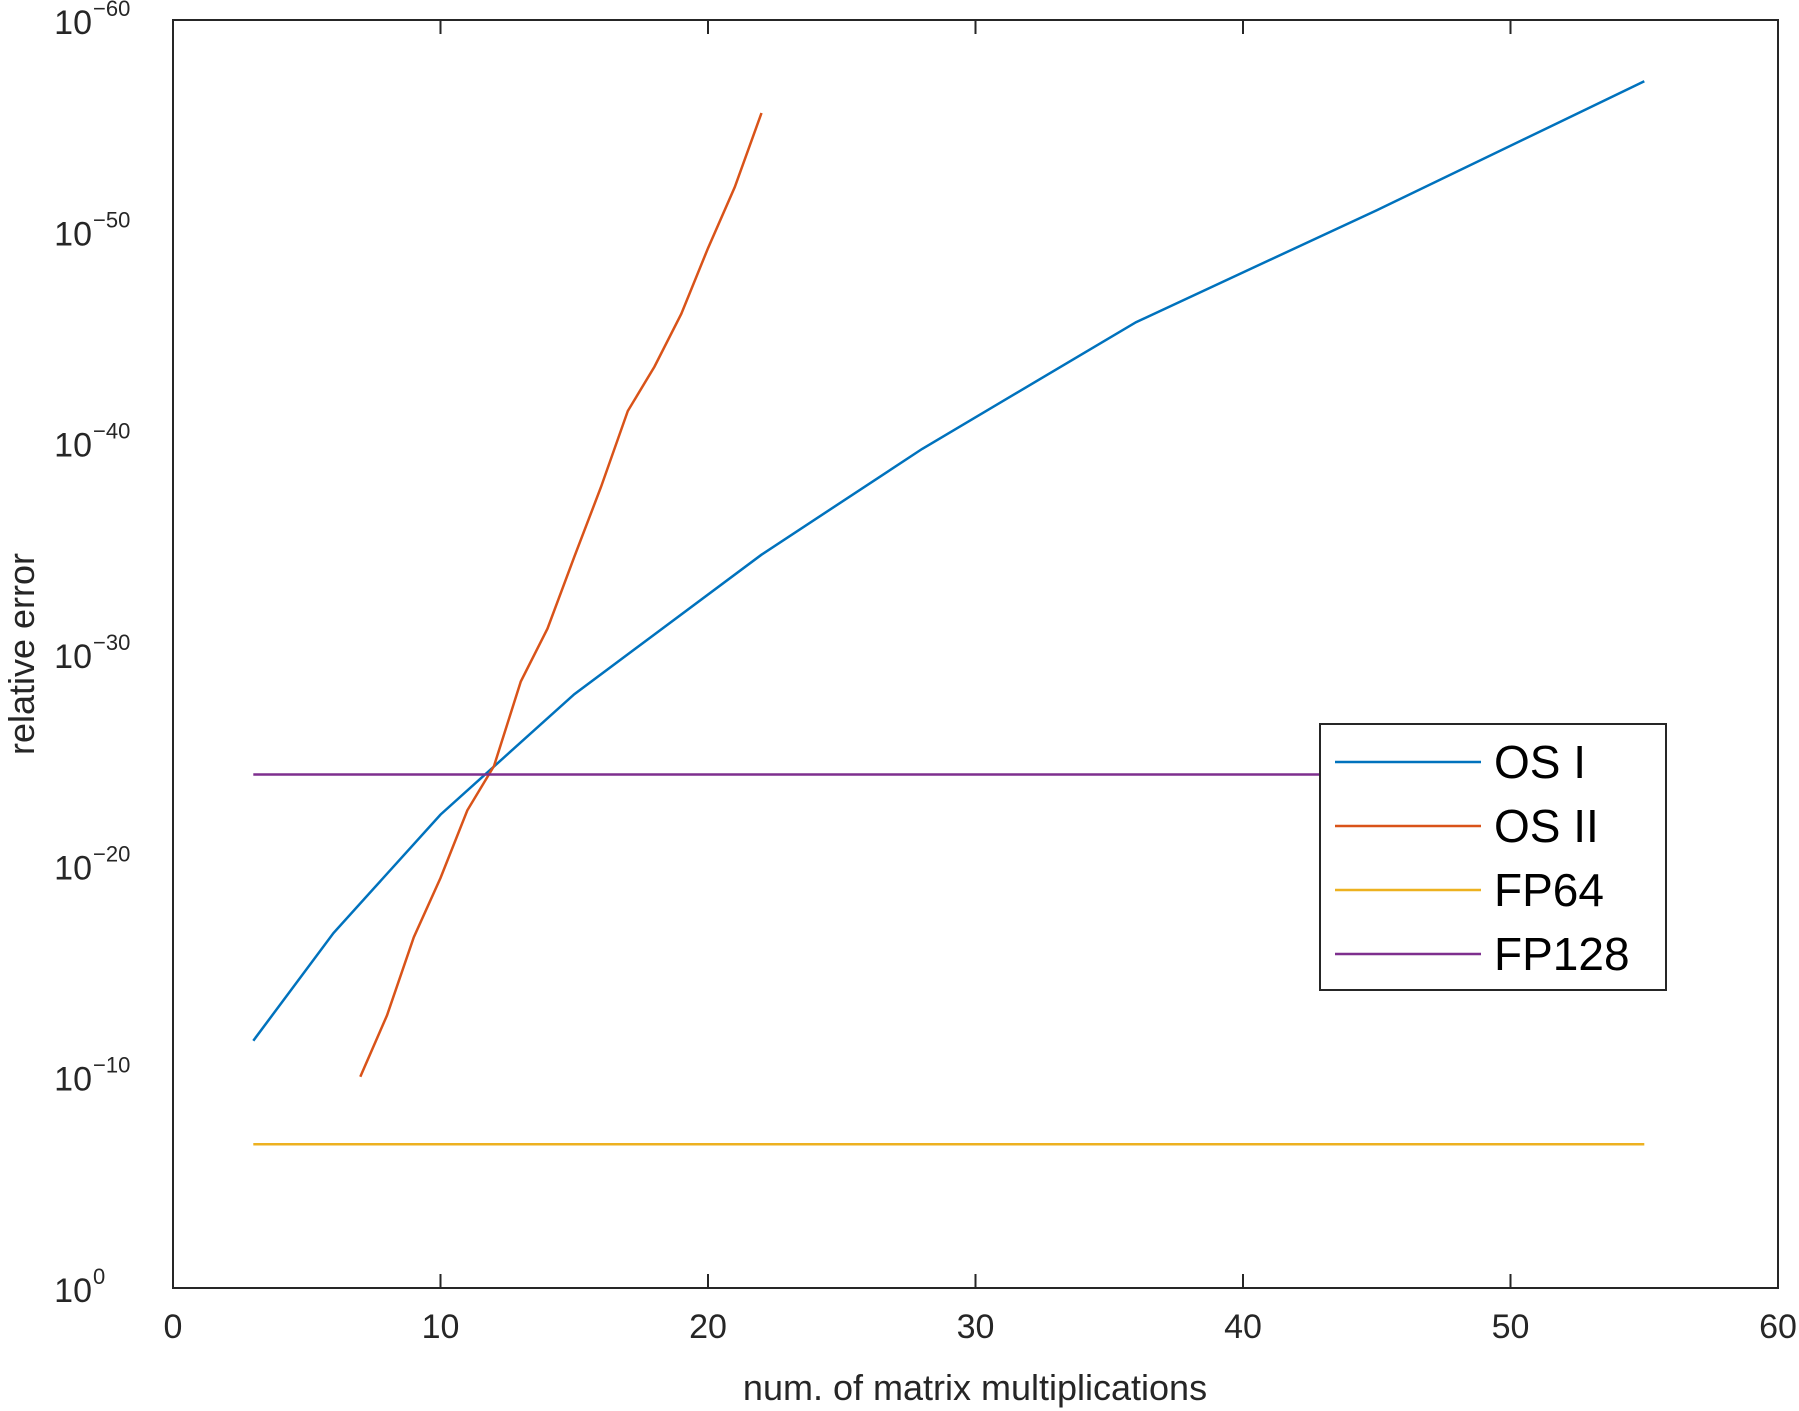  I want to click on x-axis-label: num. of matrix multiplications, so click(975, 1387).